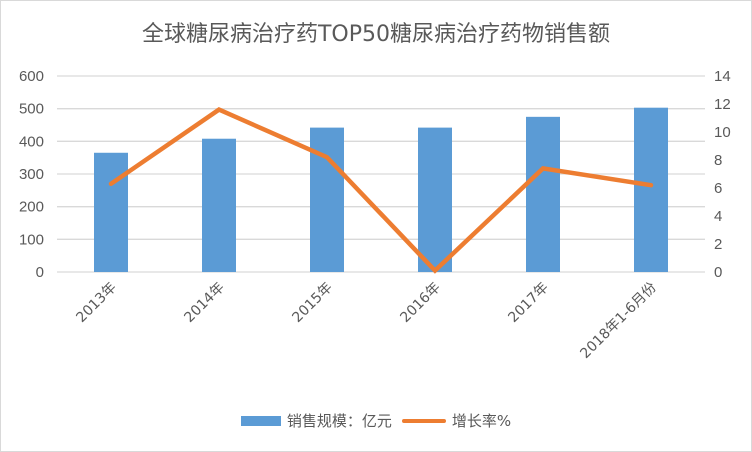 This screenshot has width=752, height=452. I want to click on y-left-tick: 400, so click(31, 141).